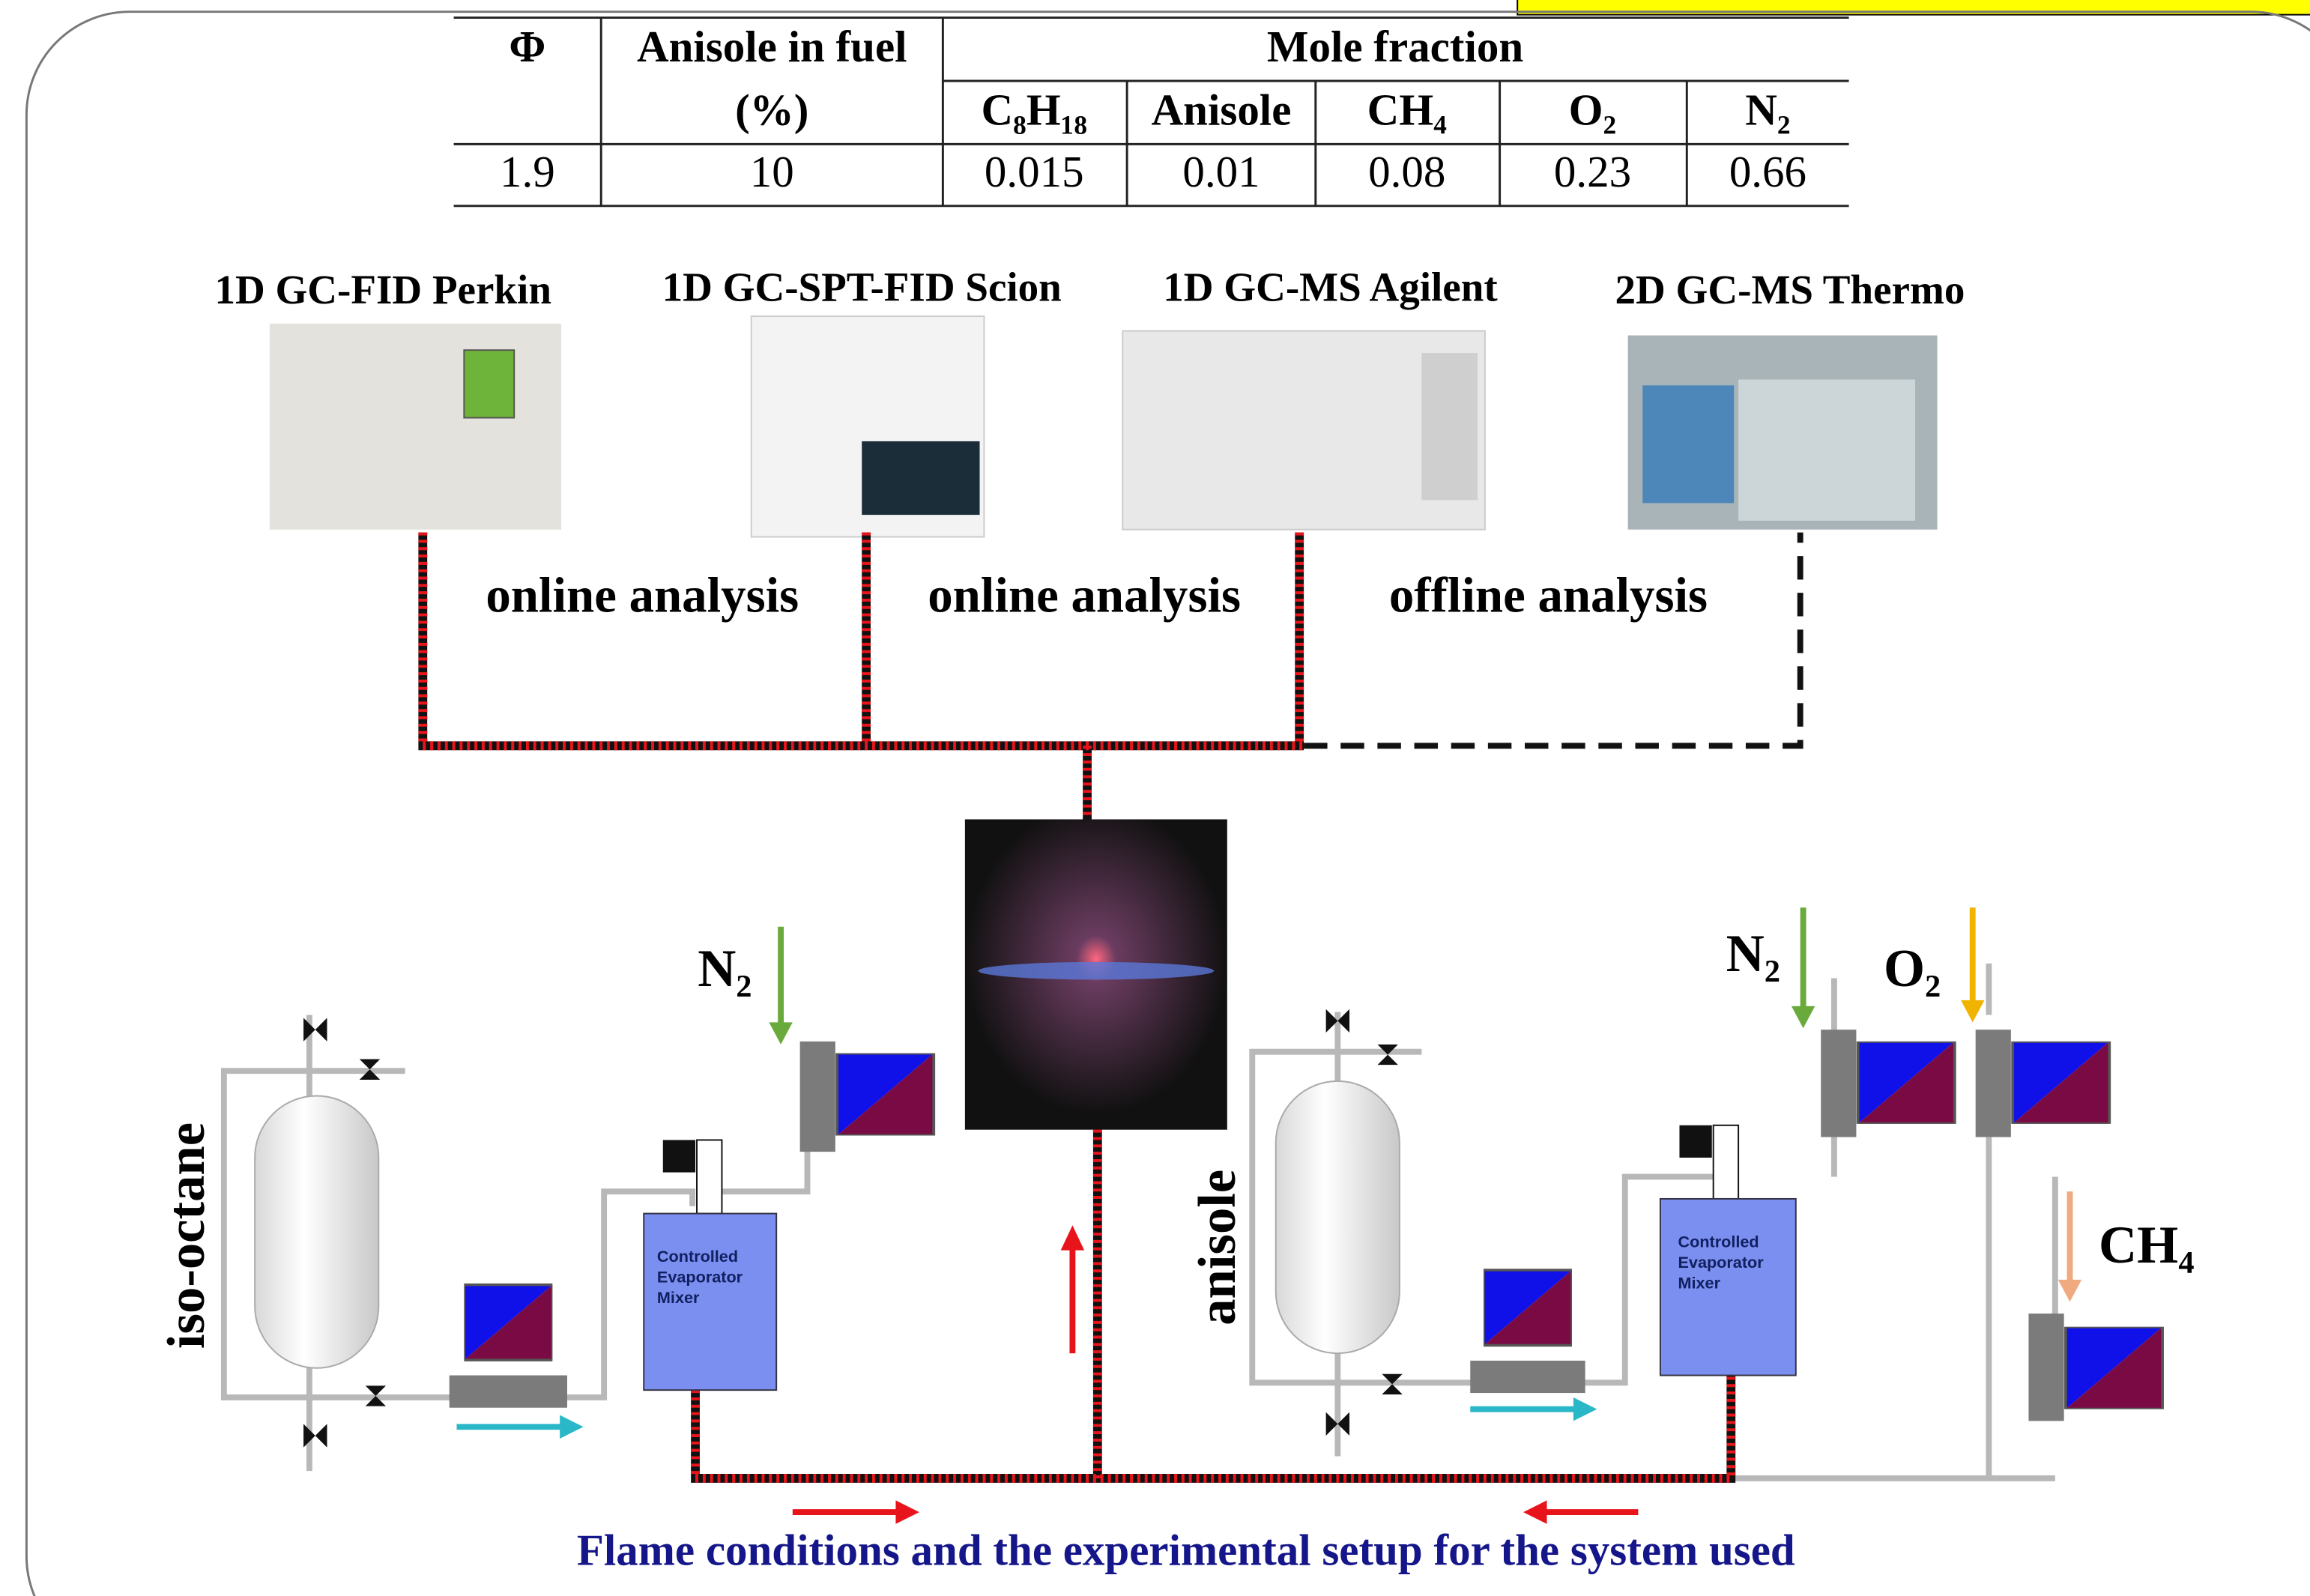 This screenshot has width=2310, height=1596. I want to click on analysis-label: offline analysis, so click(1548, 595).